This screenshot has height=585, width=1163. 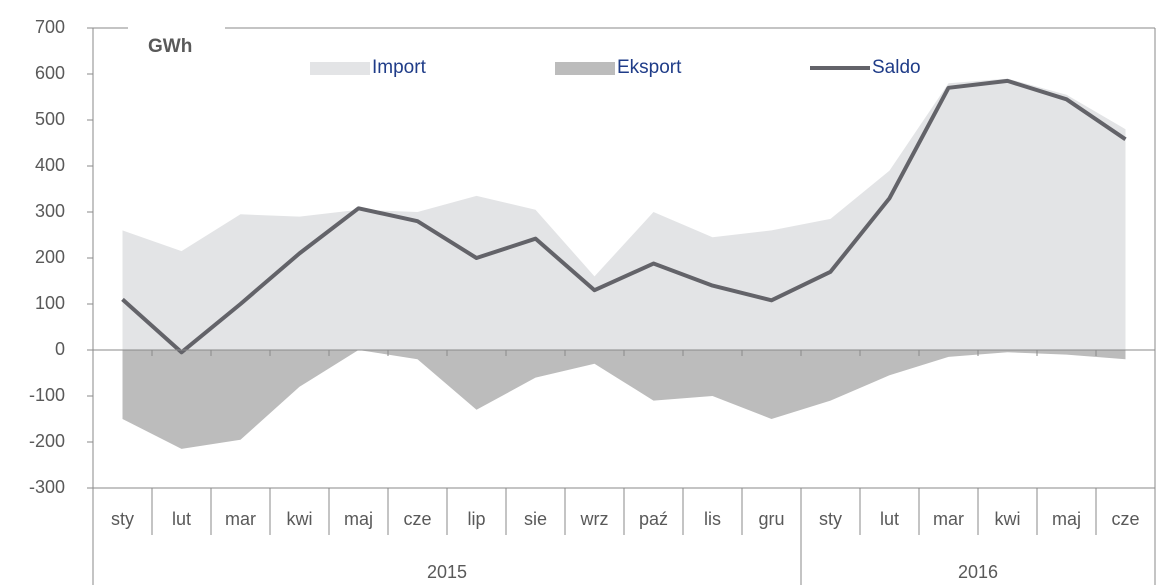 I want to click on annotation-bg, so click(x=176, y=40).